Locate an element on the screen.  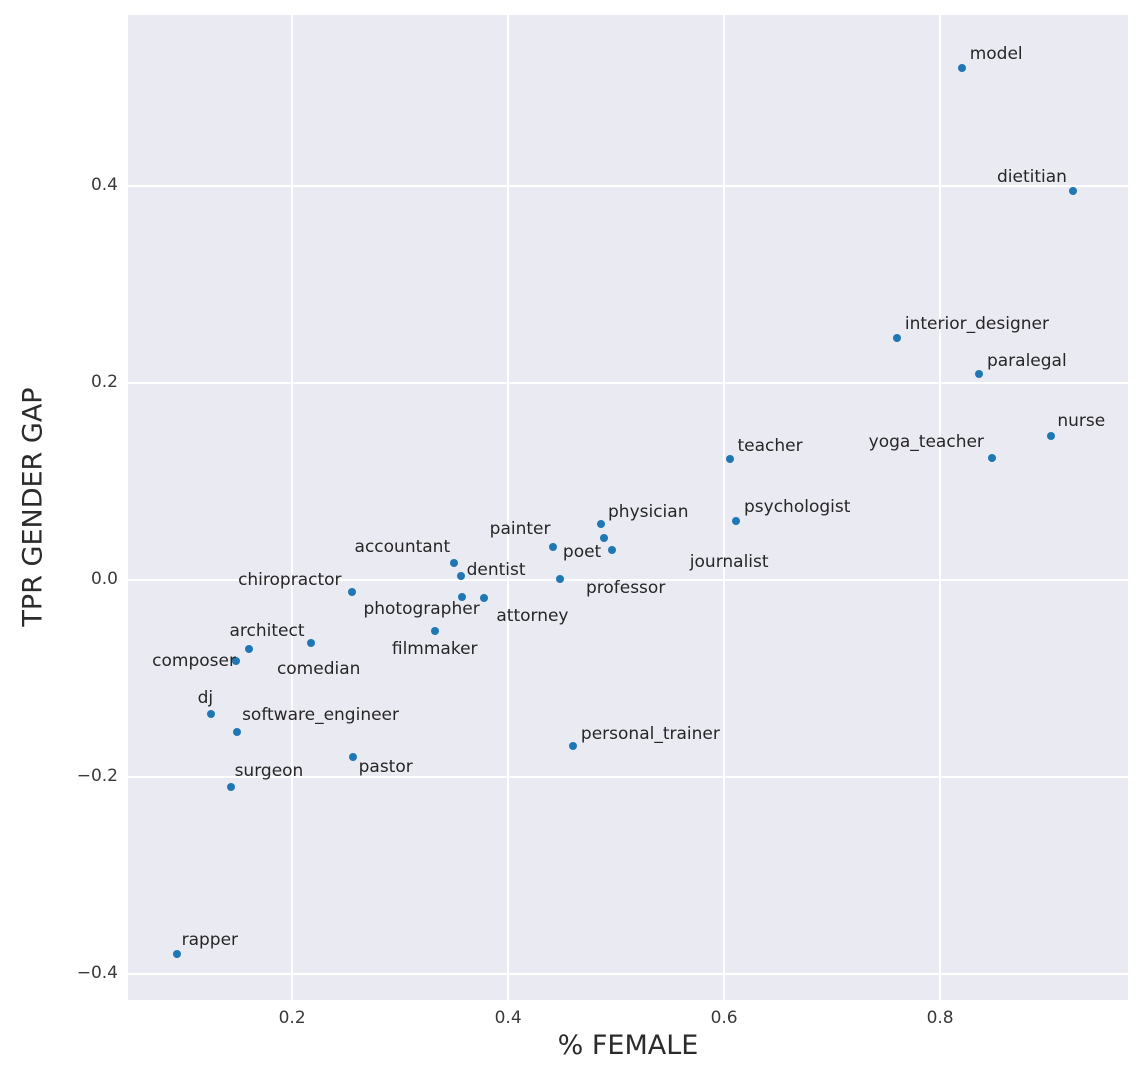
point-label: yoga_teacher is located at coordinates (926, 442).